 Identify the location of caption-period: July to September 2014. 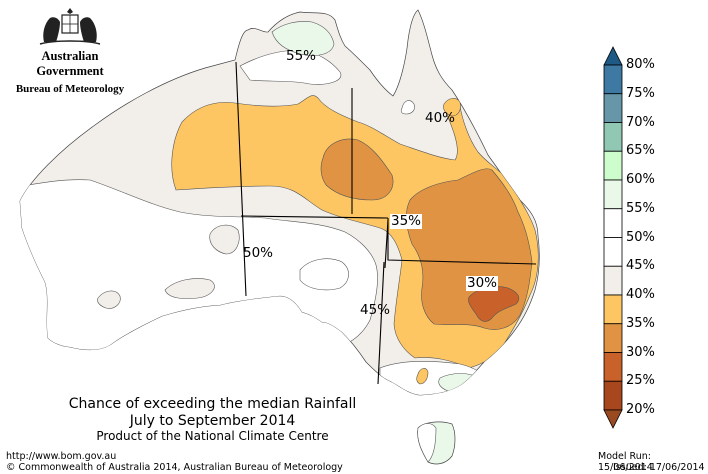
(212, 421).